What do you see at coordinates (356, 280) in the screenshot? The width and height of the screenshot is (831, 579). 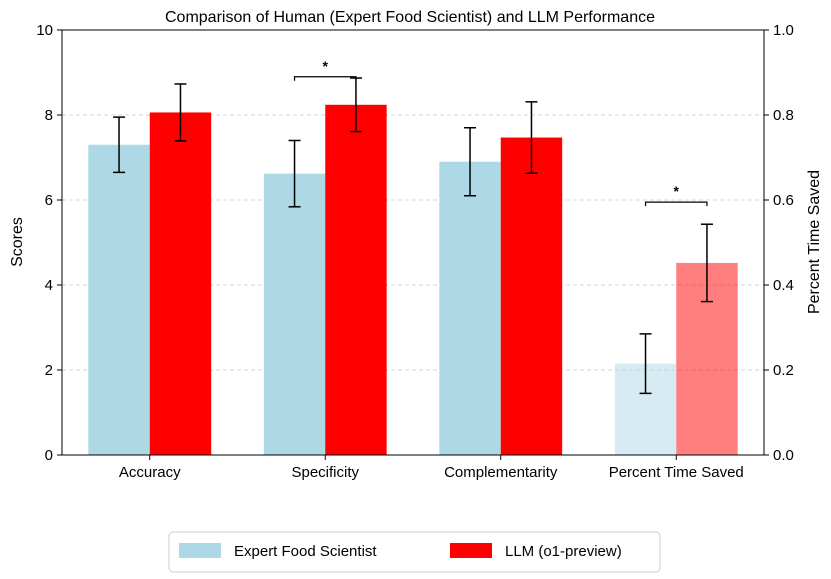 I see `bar-llm-o1-preview-specificity` at bounding box center [356, 280].